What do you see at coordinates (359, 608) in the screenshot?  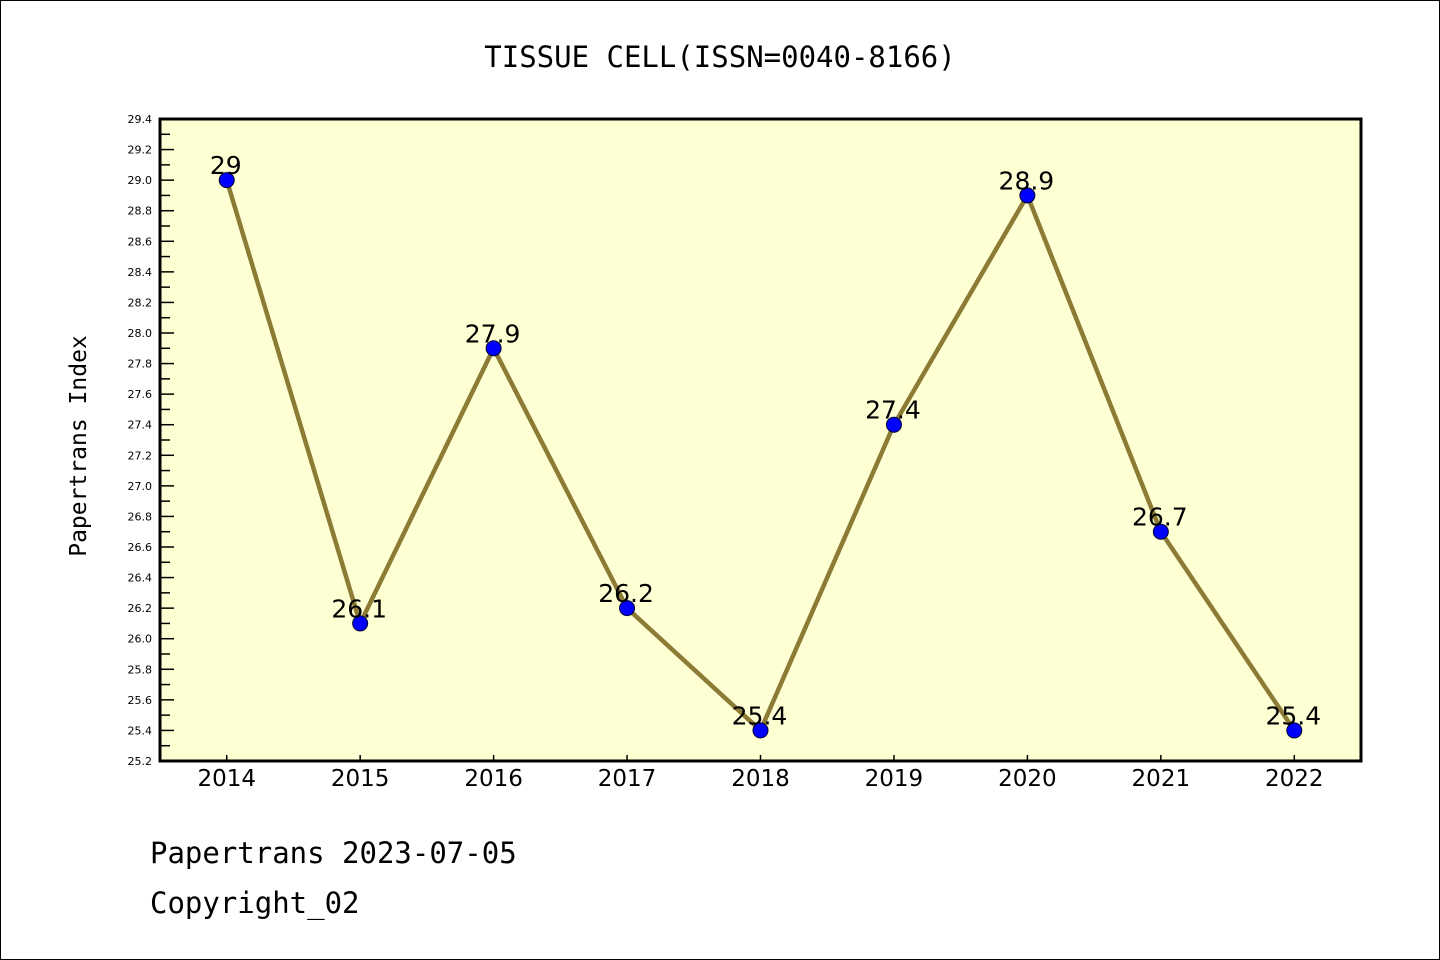 I see `data-label: 26.1` at bounding box center [359, 608].